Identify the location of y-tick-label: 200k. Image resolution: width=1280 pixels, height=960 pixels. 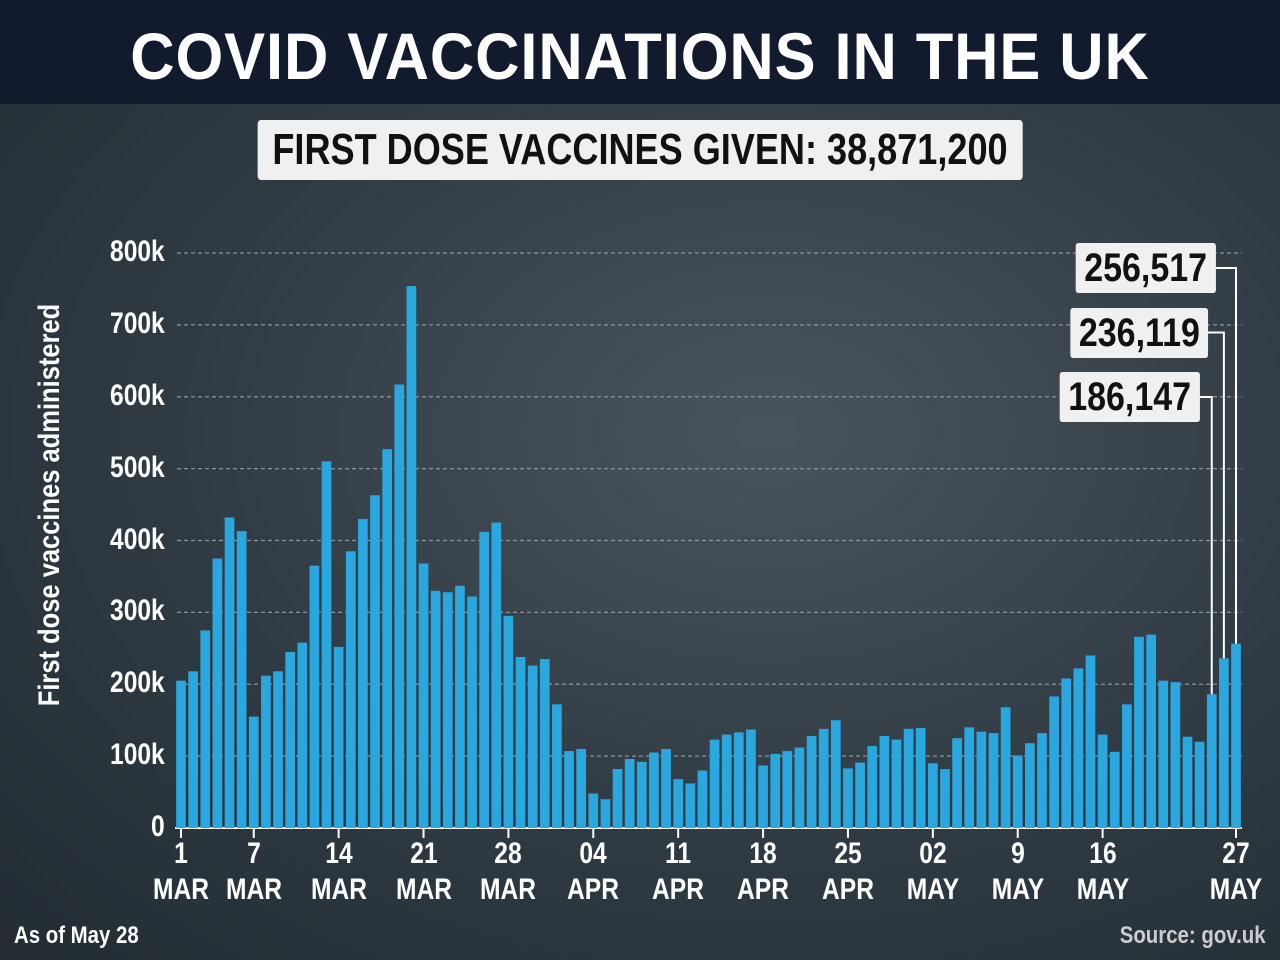
(137, 683).